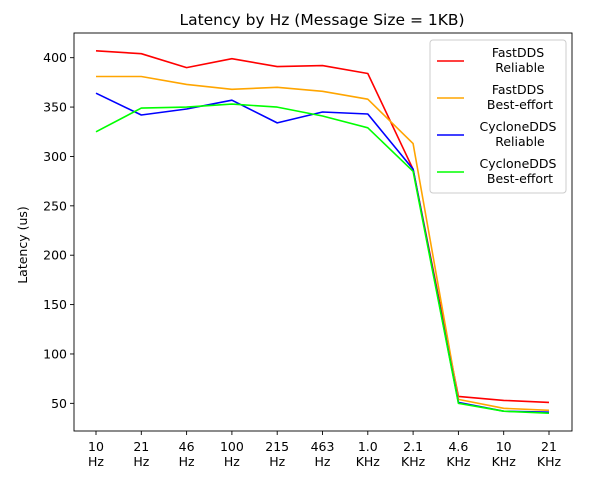 This screenshot has height=478, width=592. I want to click on y-tick-label: 250, so click(55, 205).